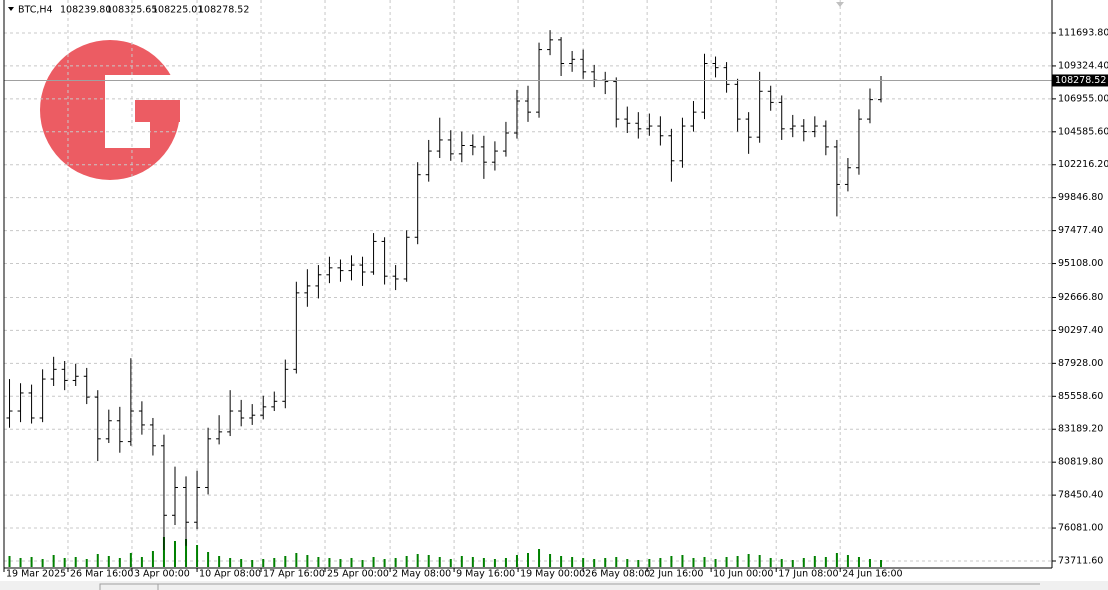 Image resolution: width=1108 pixels, height=590 pixels. I want to click on tab-outline, so click(569, 586).